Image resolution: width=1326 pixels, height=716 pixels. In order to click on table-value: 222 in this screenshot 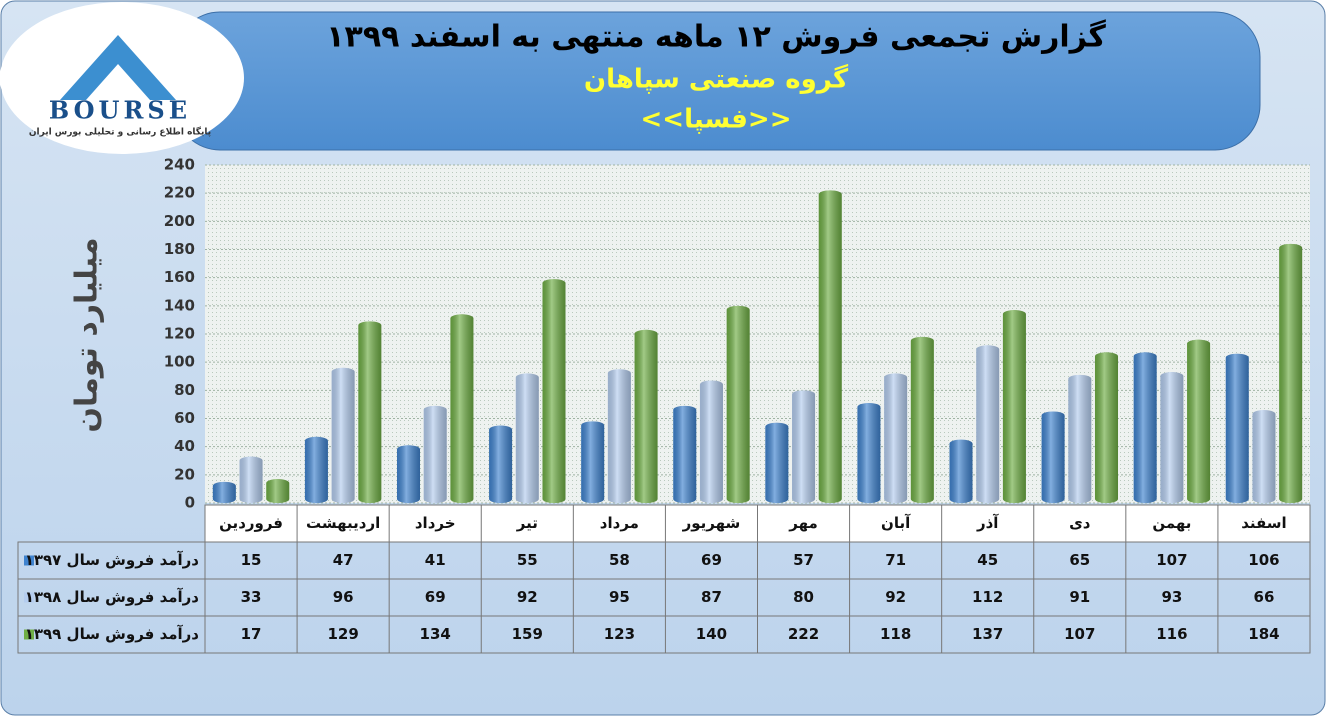, I will do `click(803, 634)`.